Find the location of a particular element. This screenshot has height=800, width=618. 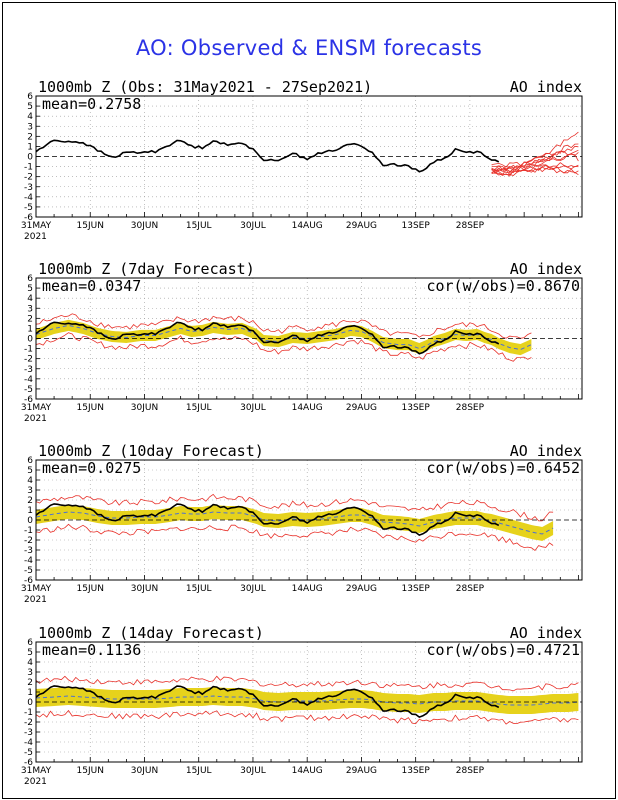

mean-stat: mean=0.0275 is located at coordinates (91, 468).